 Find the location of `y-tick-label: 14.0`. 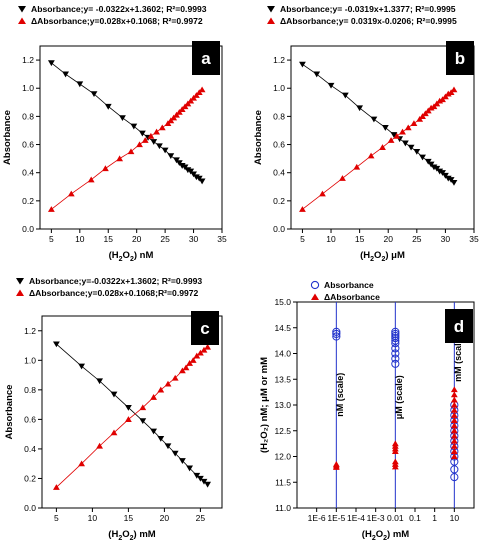

y-tick-label: 14.0 is located at coordinates (282, 354).